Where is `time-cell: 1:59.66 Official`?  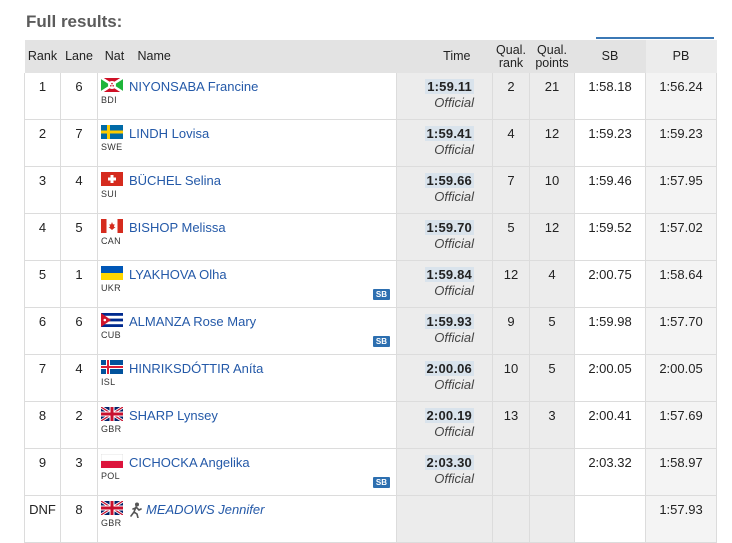
time-cell: 1:59.66 Official is located at coordinates (444, 190).